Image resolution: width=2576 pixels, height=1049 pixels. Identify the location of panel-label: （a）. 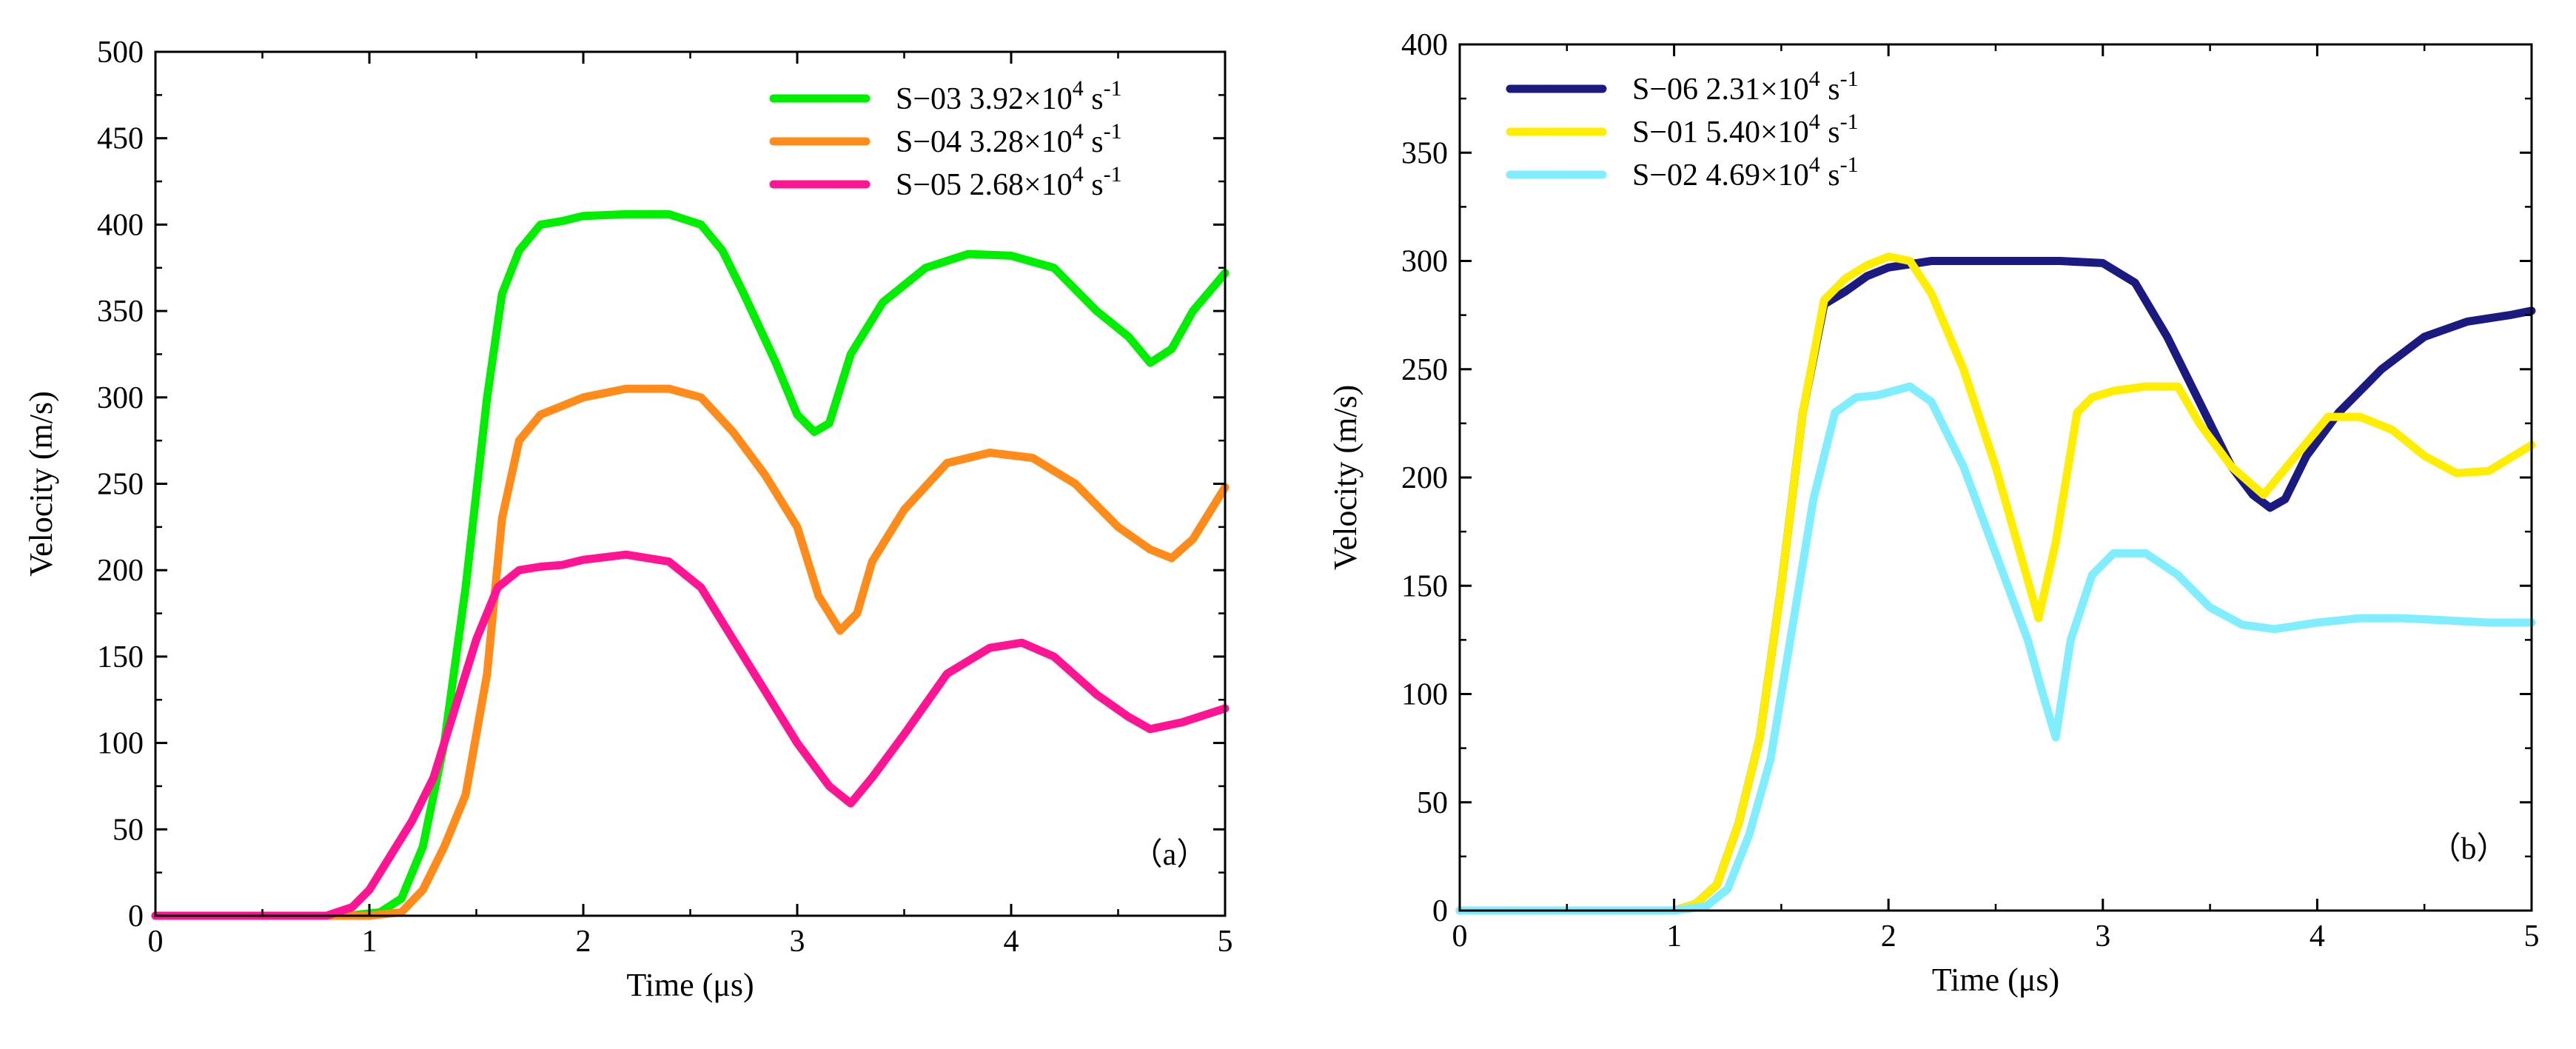
(1170, 855).